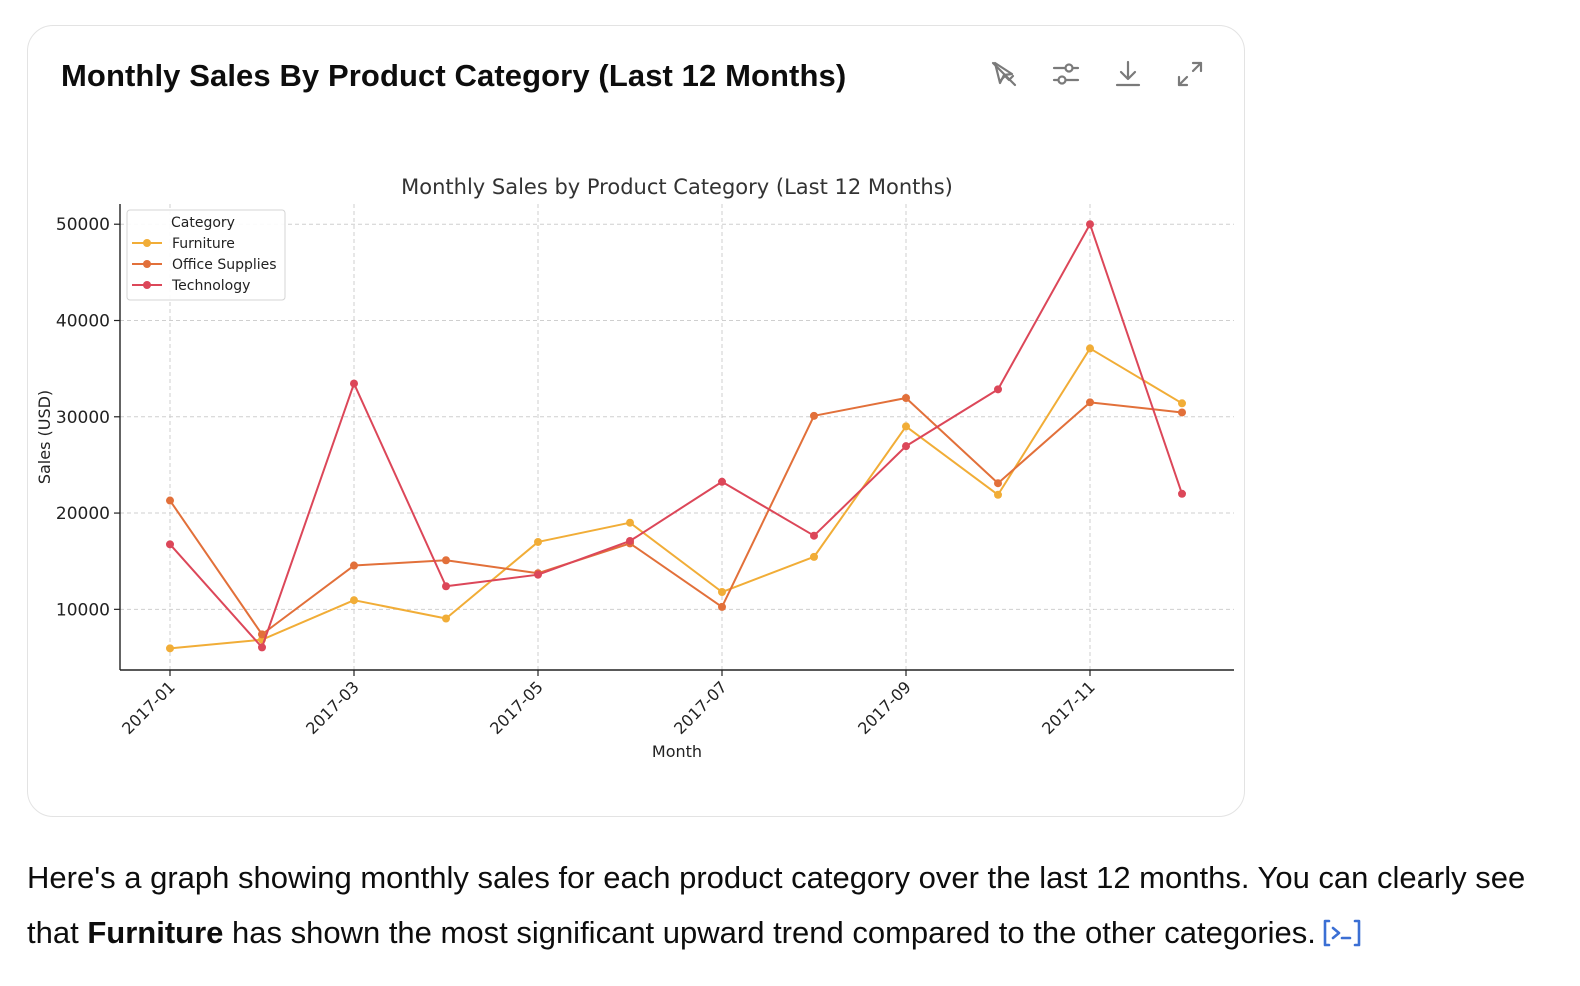  Describe the element at coordinates (44, 437) in the screenshot. I see `y-axis-label: Sales (USD)` at that location.